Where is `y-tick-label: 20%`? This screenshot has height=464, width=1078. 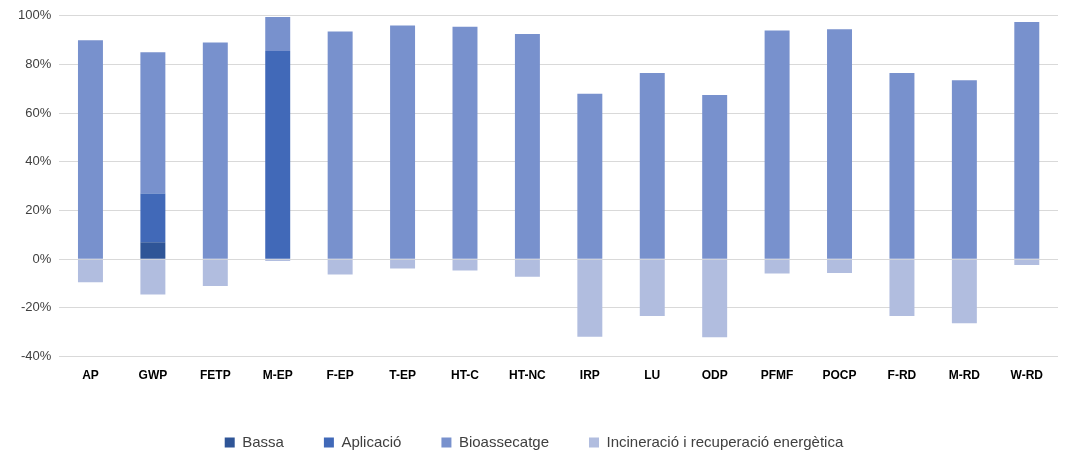 y-tick-label: 20% is located at coordinates (38, 210).